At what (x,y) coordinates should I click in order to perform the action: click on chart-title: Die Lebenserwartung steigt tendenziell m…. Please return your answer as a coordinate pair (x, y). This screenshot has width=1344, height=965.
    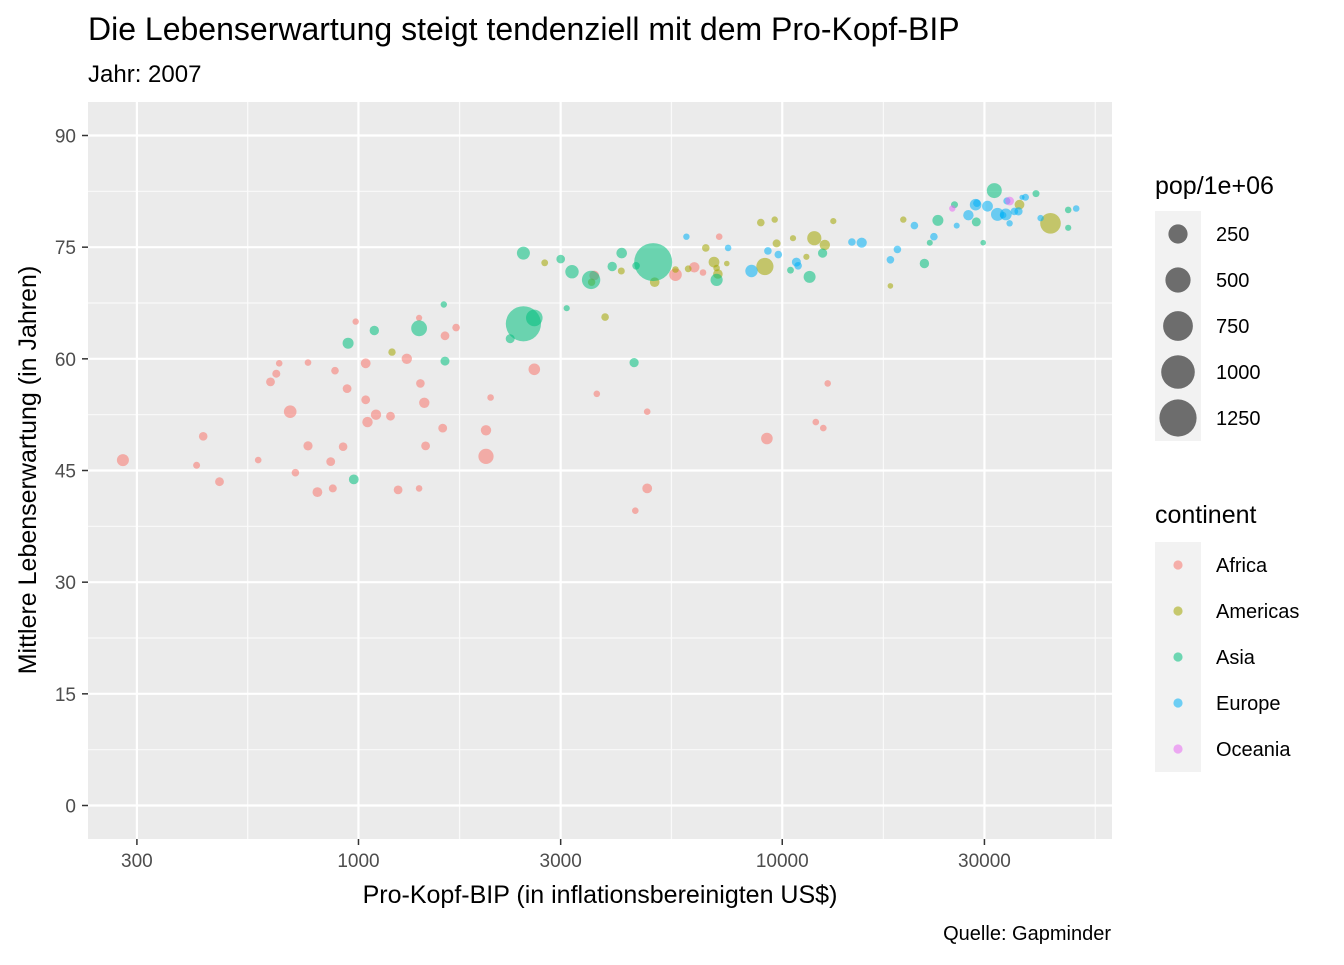
    Looking at the image, I should click on (524, 29).